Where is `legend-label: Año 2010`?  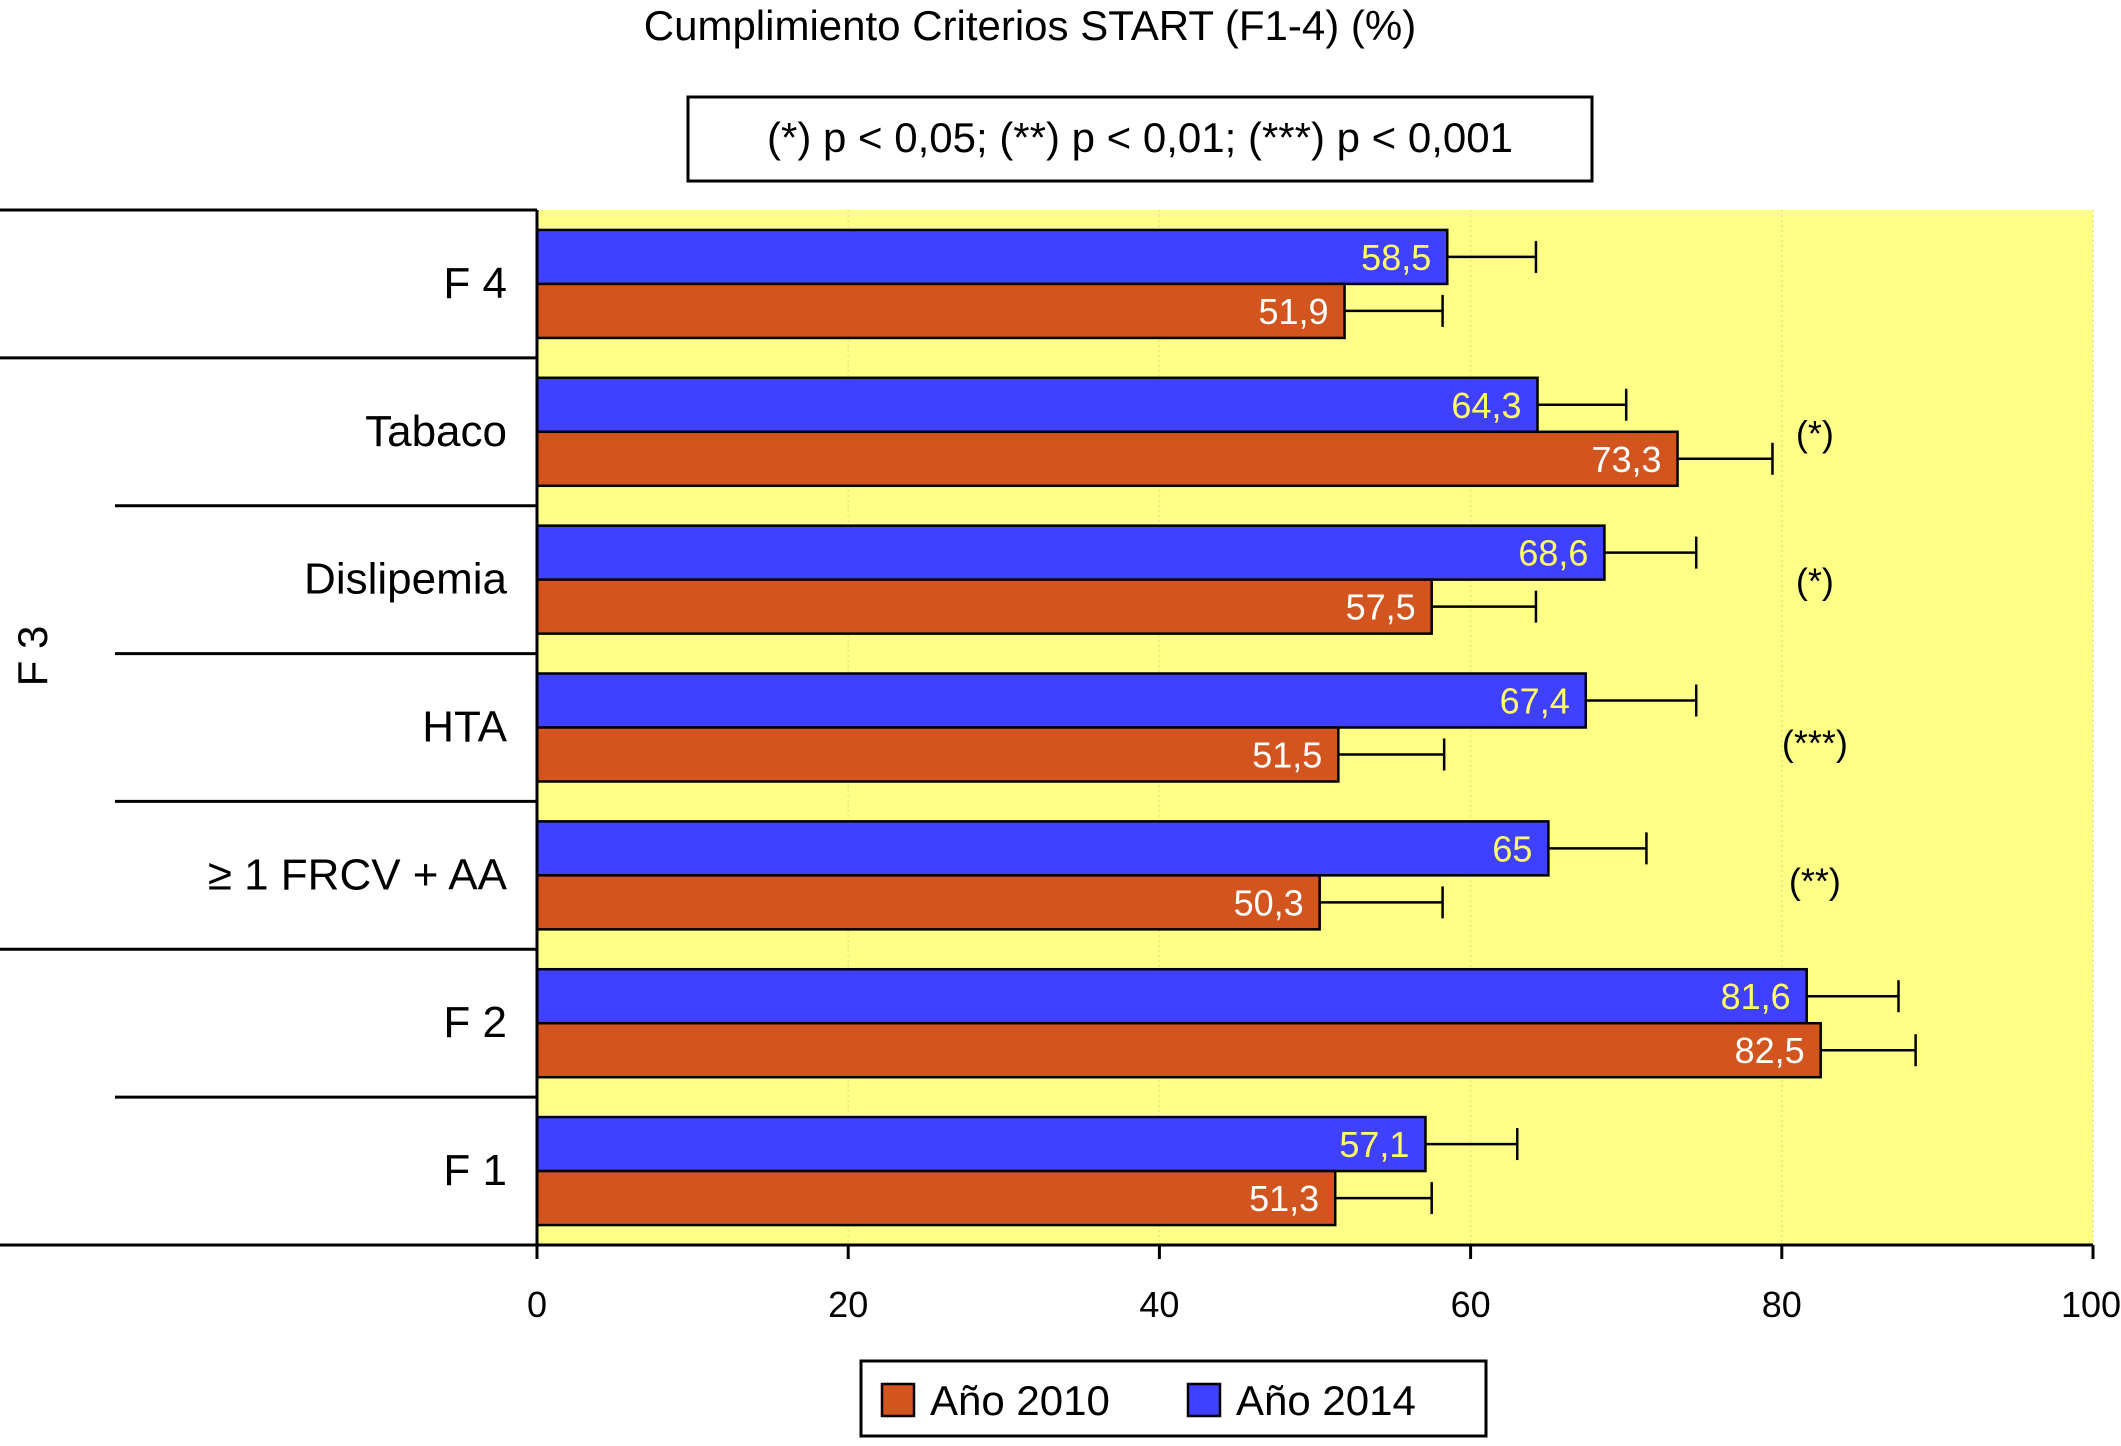
legend-label: Año 2010 is located at coordinates (1020, 1400).